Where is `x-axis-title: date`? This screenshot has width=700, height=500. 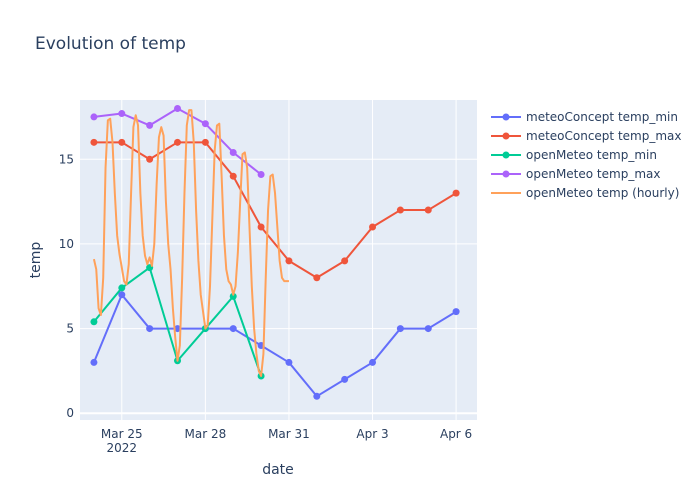 x-axis-title: date is located at coordinates (278, 470).